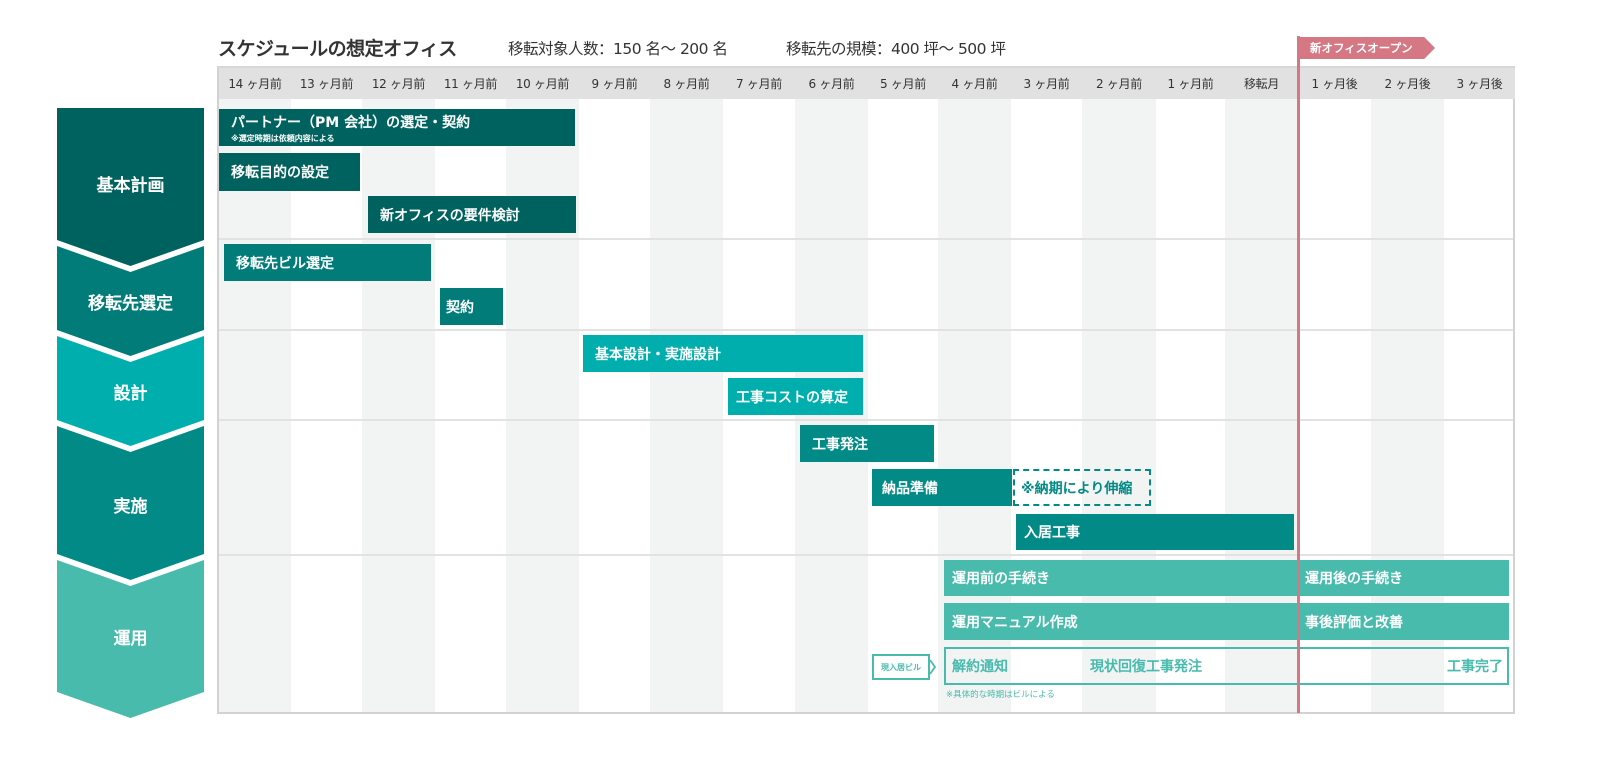  I want to click on task-requirements: 新オフィスの要件検討, so click(472, 214).